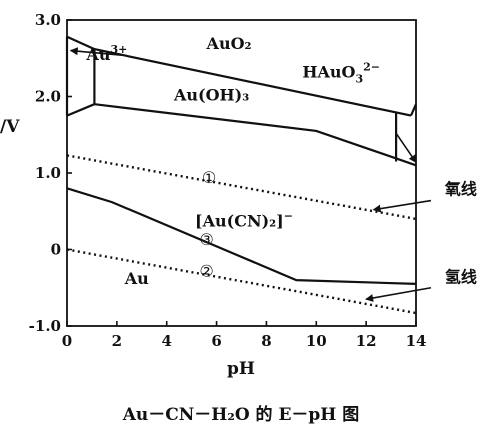 This screenshot has height=438, width=484. Describe the element at coordinates (67, 341) in the screenshot. I see `x-tick-label: 0` at that location.